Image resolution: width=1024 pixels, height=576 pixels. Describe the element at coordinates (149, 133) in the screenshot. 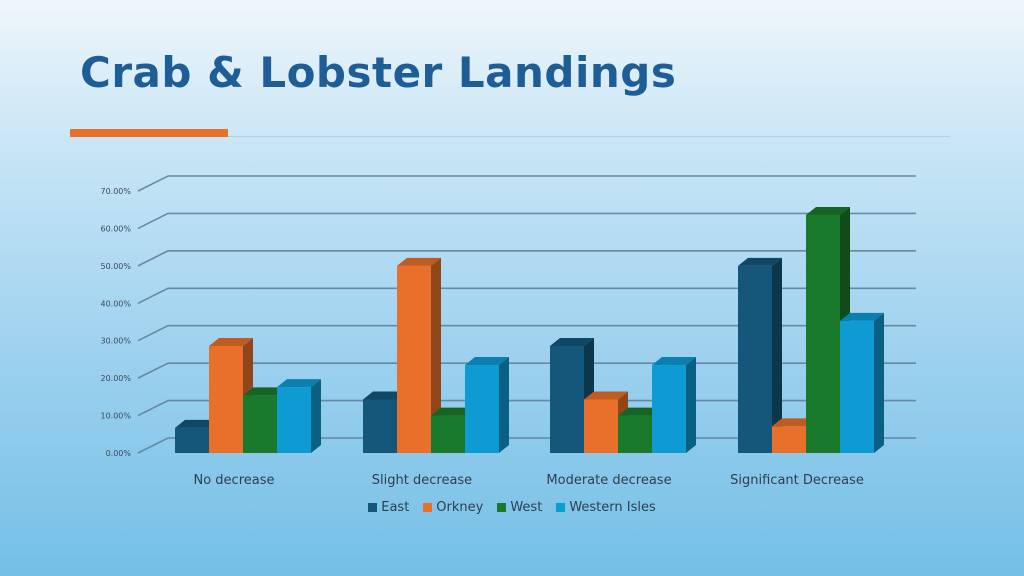

I see `title-accent-bar` at that location.